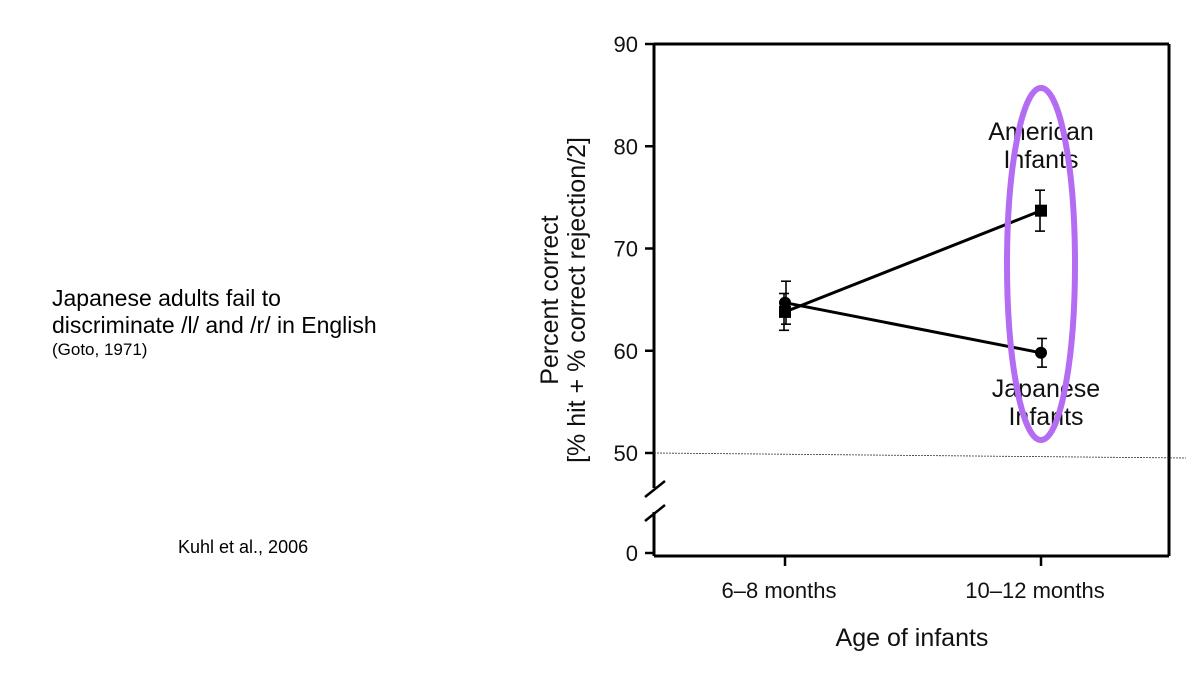 The width and height of the screenshot is (1186, 674). Describe the element at coordinates (779, 590) in the screenshot. I see `x-tick-label: 6–8 months` at that location.